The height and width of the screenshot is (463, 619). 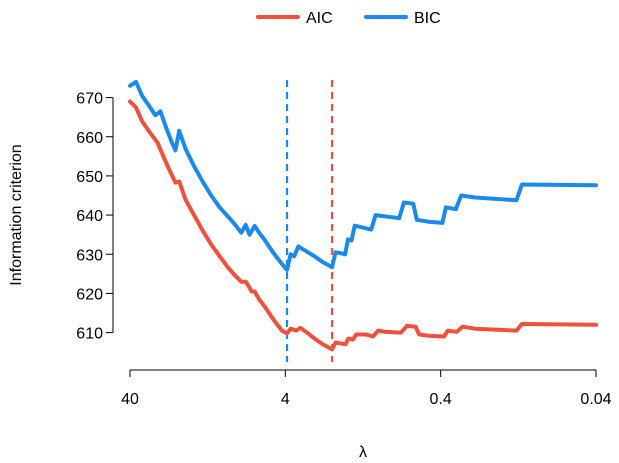 I want to click on x-tick-label: 0.4, so click(x=441, y=399).